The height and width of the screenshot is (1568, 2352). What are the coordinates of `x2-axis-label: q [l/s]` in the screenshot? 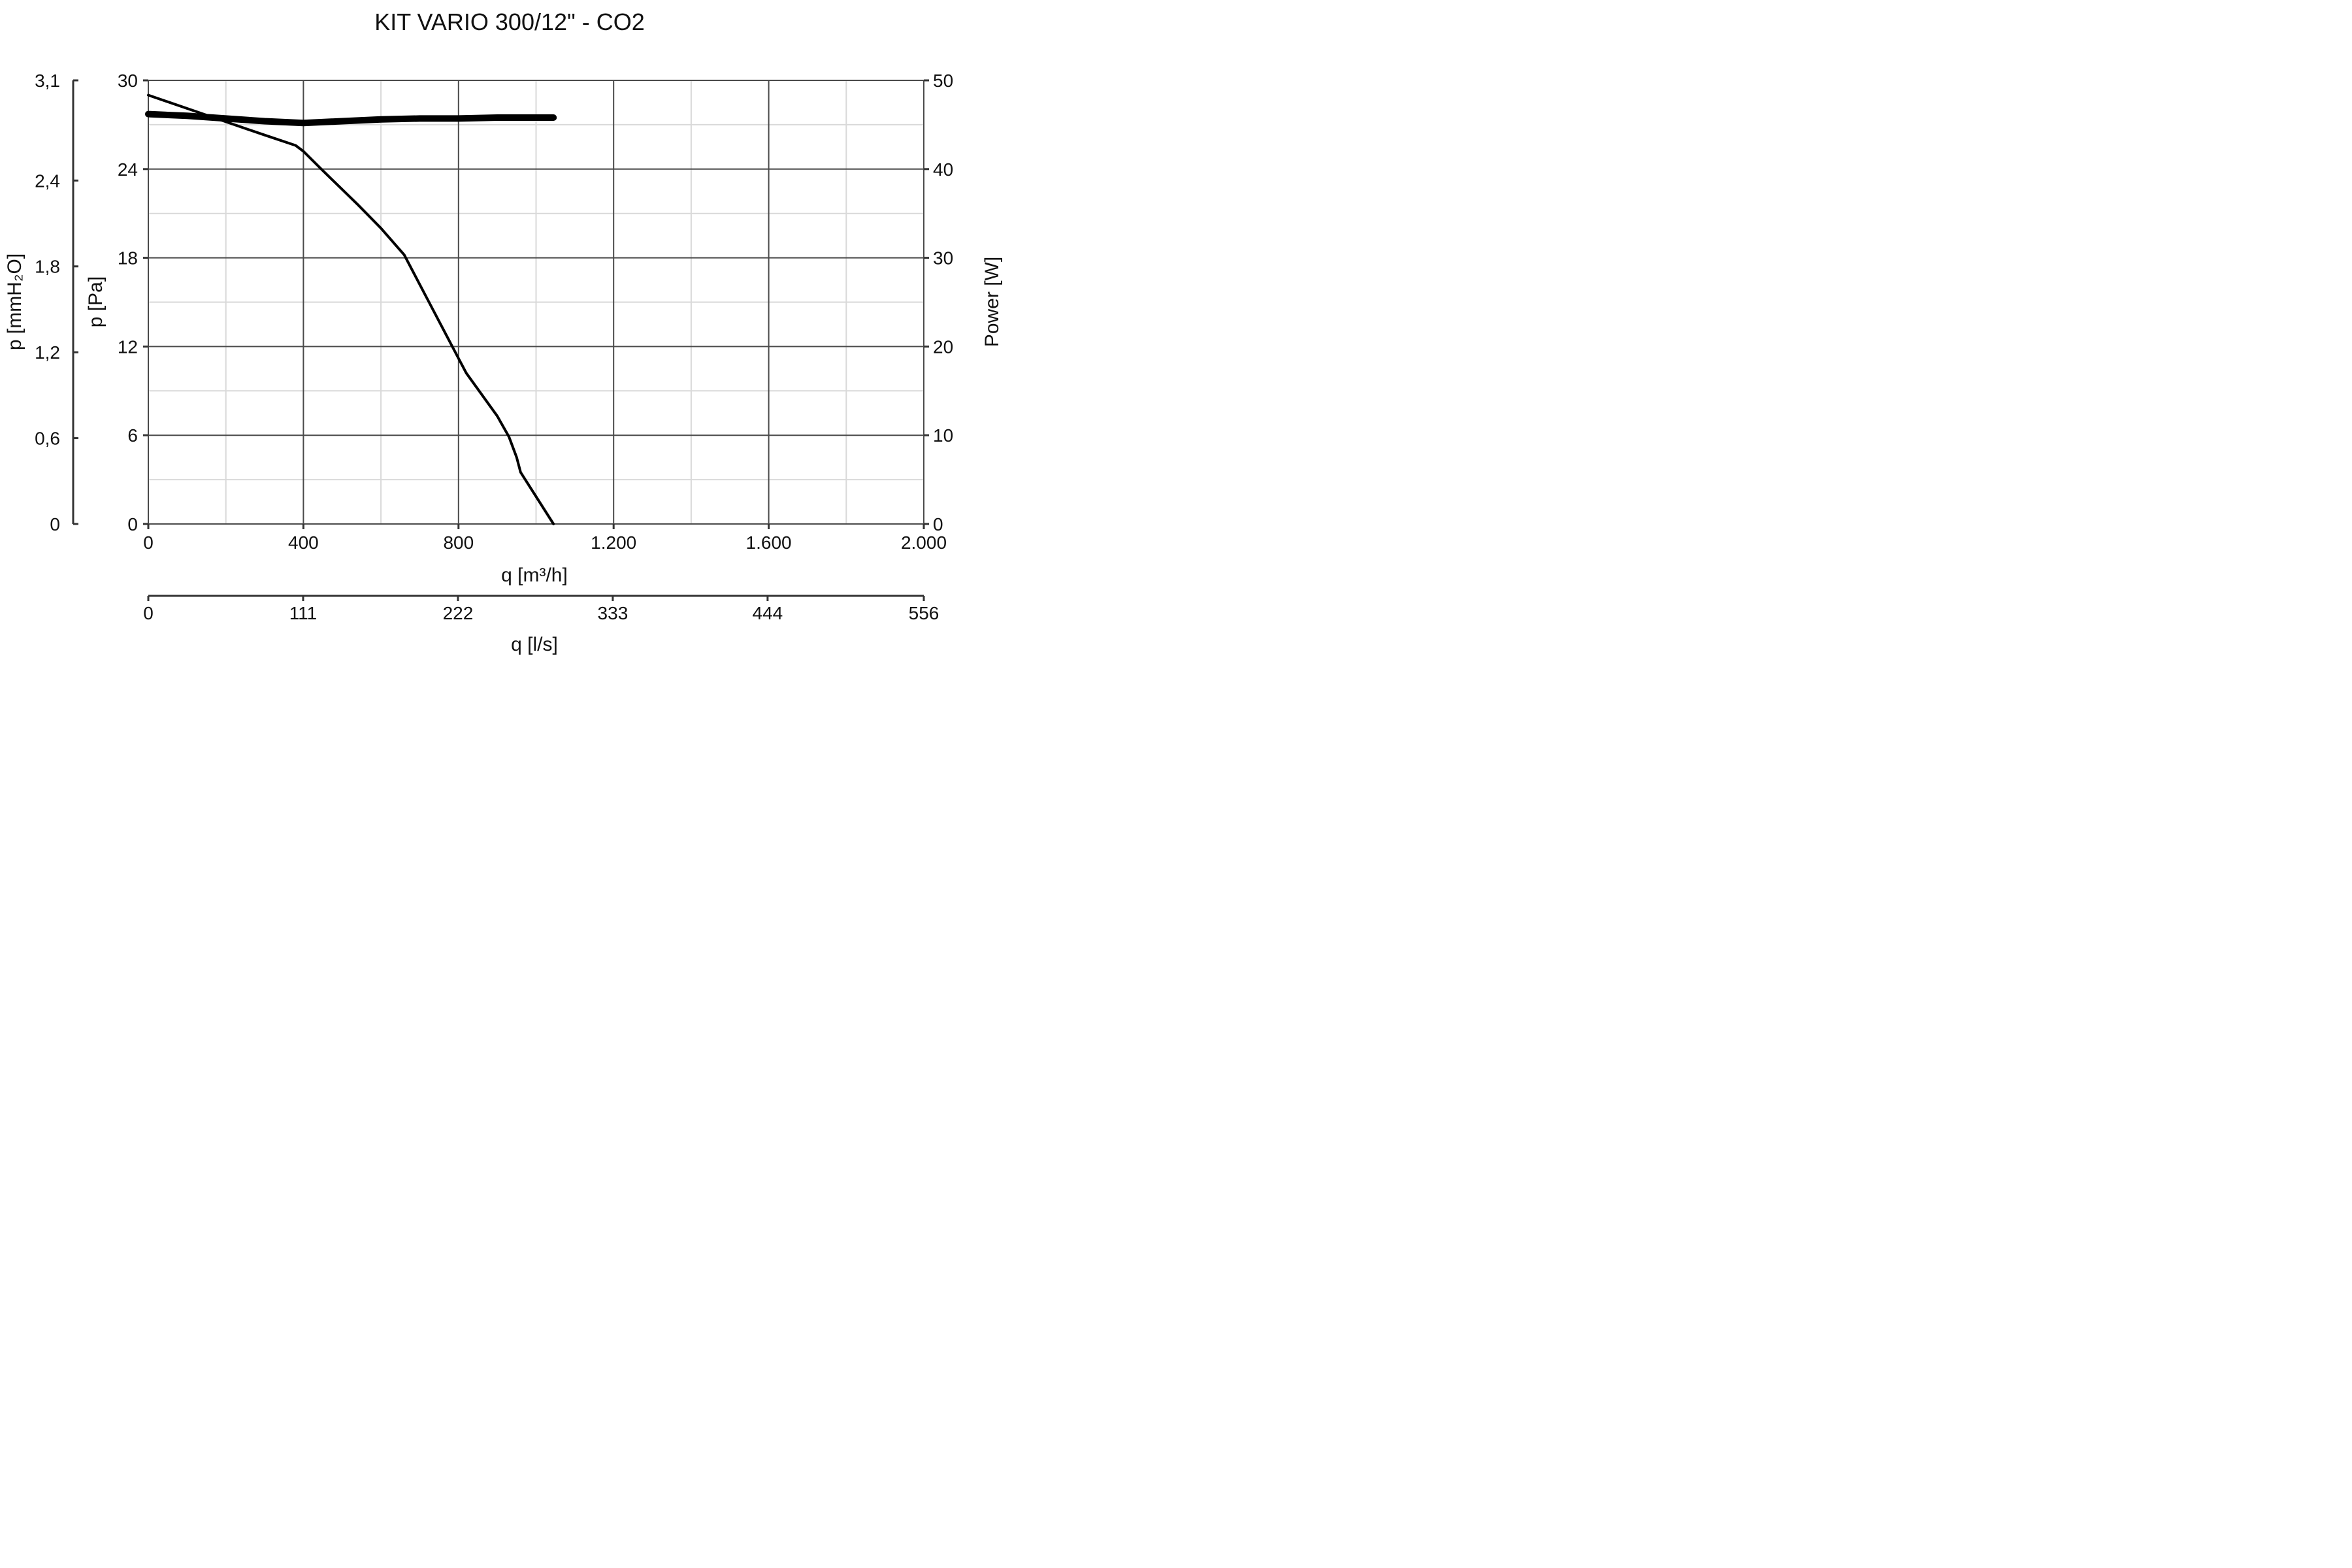 It's located at (534, 644).